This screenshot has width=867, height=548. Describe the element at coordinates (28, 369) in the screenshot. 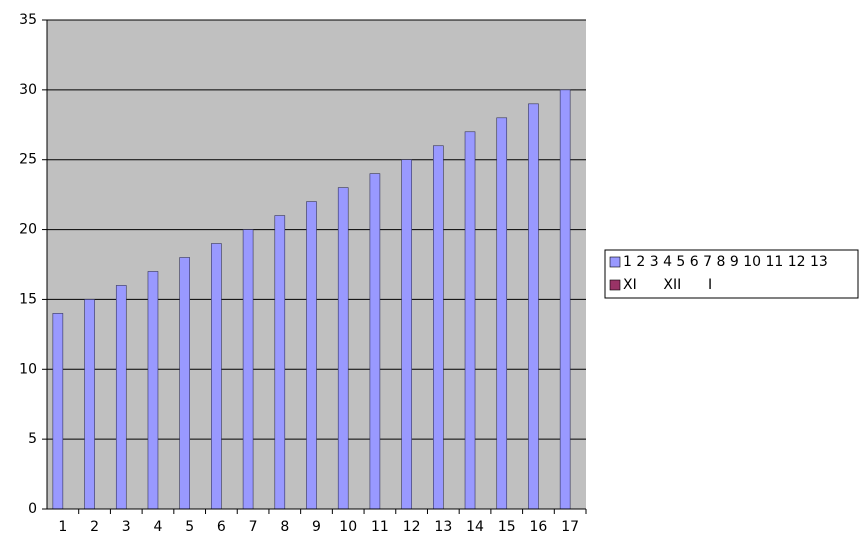

I see `y-tick-label: 10` at that location.